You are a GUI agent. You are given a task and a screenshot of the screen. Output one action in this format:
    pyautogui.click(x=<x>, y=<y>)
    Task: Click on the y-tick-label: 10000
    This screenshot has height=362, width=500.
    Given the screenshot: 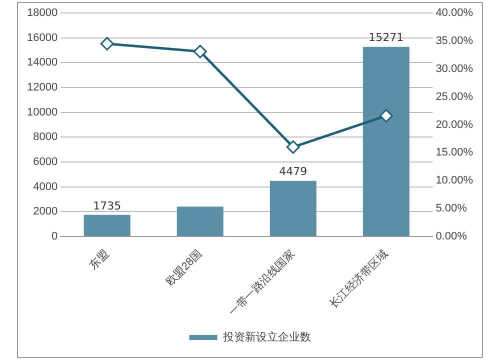 What is the action you would take?
    pyautogui.click(x=42, y=112)
    